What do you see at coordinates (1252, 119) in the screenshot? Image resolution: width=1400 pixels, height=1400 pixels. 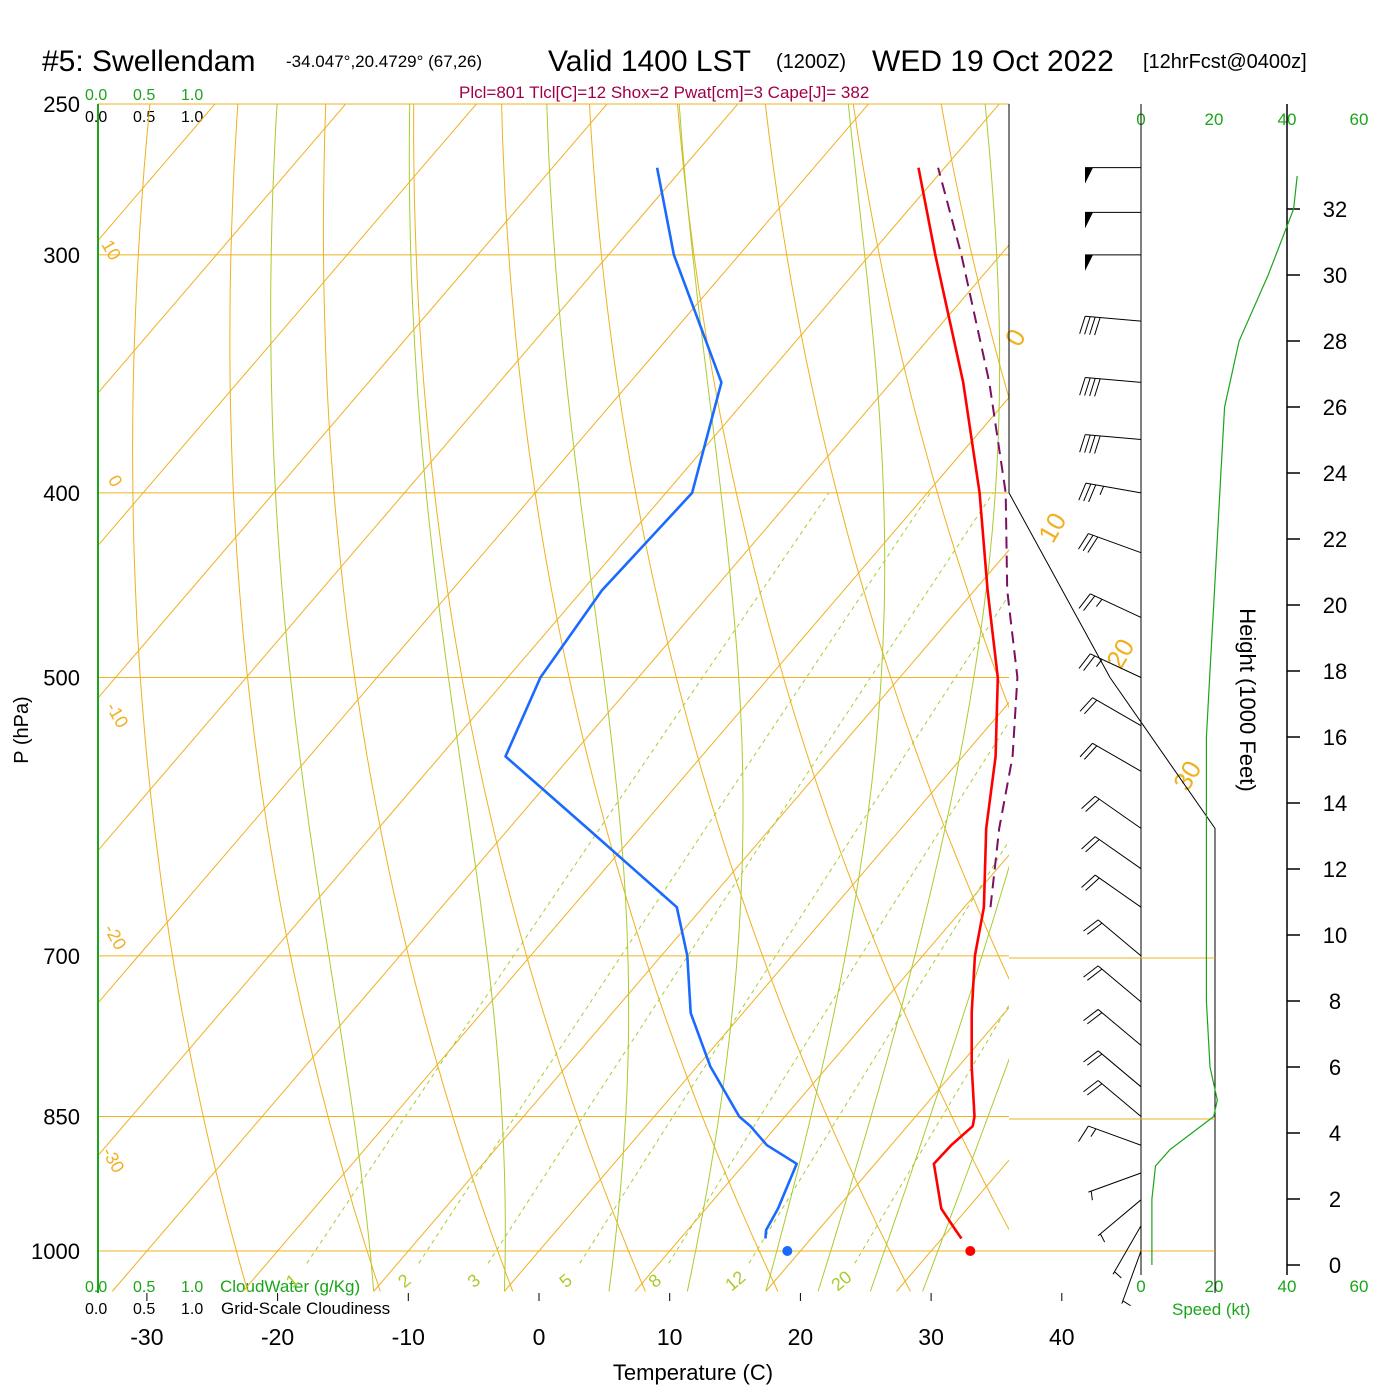 I see `speed-axis-top: 0 20 40 60` at bounding box center [1252, 119].